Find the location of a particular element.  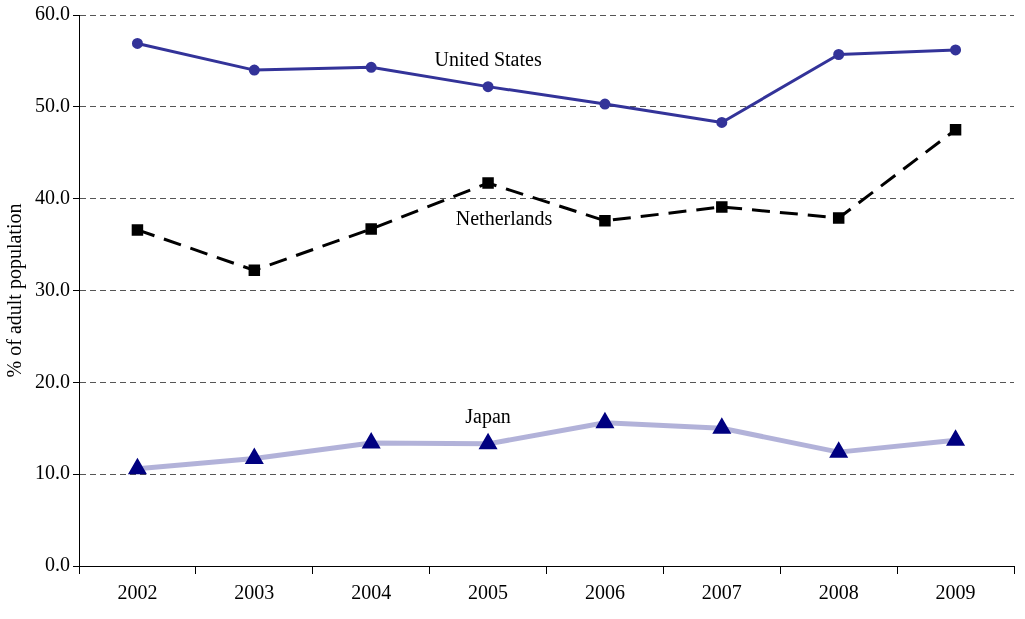

series-label: United States is located at coordinates (488, 58).